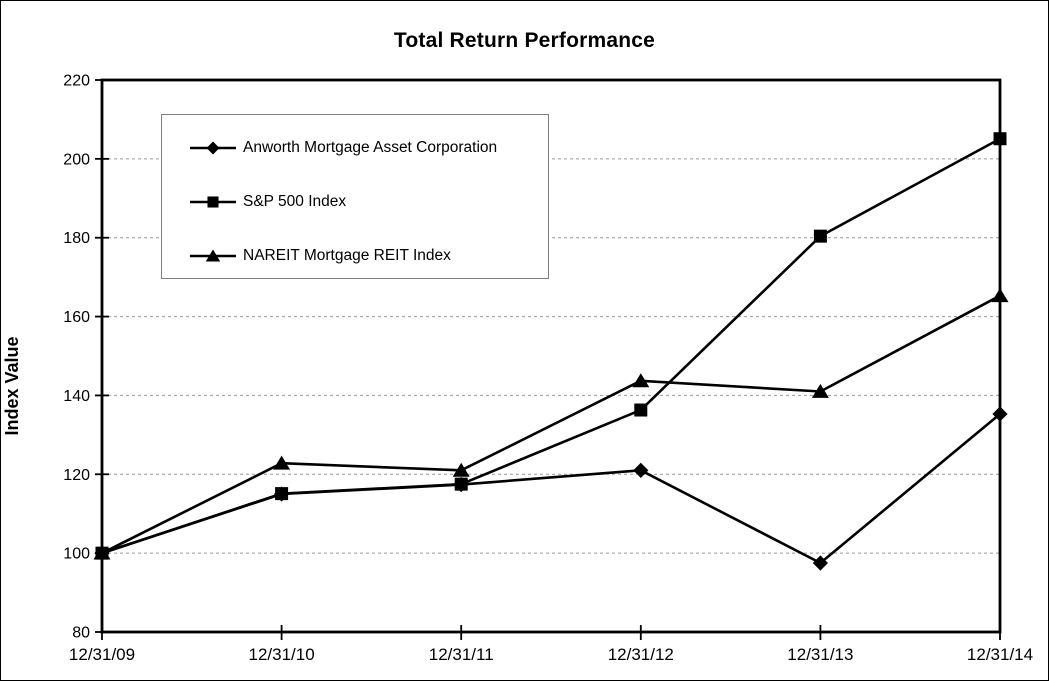 The height and width of the screenshot is (681, 1049). Describe the element at coordinates (102, 654) in the screenshot. I see `svg-text: 12/31/09` at that location.